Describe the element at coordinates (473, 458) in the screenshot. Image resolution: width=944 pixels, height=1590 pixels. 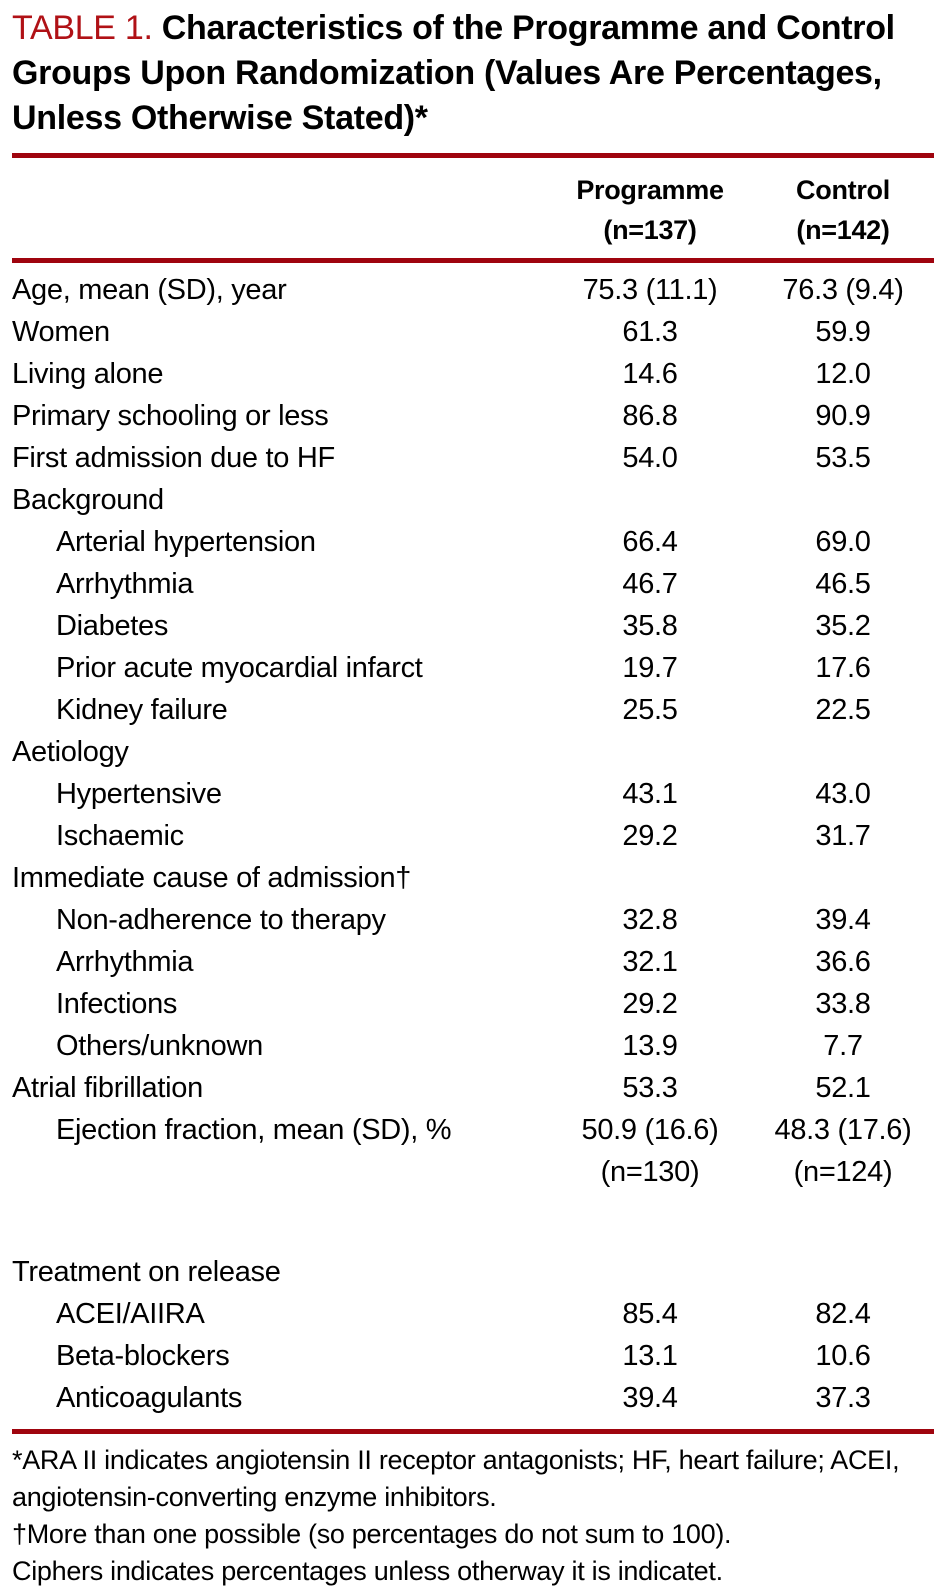
I see `table-row: First admission due to HF 54.0 53.5` at that location.